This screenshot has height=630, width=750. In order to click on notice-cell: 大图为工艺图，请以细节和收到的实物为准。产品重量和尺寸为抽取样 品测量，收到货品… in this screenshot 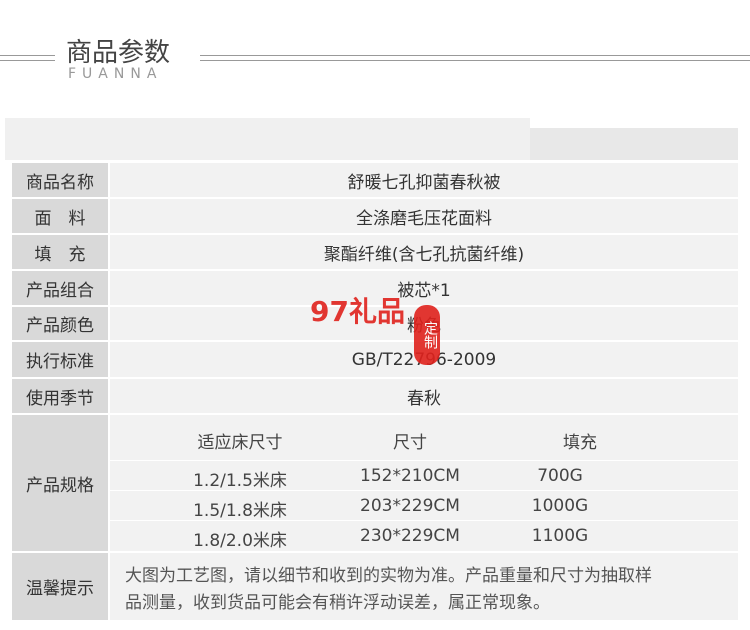, I will do `click(424, 586)`.